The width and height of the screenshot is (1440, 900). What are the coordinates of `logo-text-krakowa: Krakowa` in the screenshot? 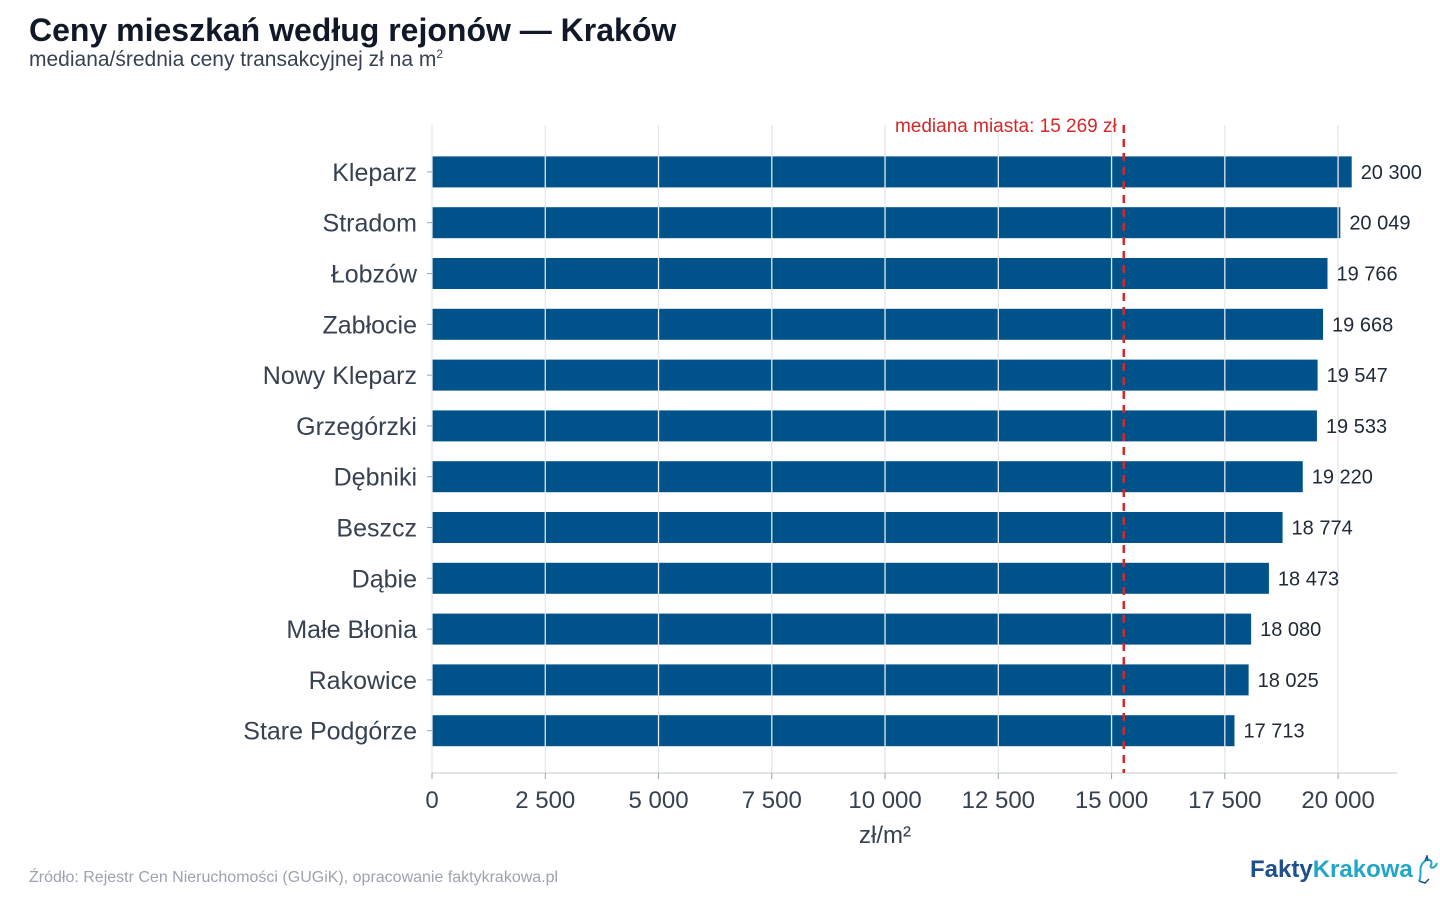 It's located at (1362, 869).